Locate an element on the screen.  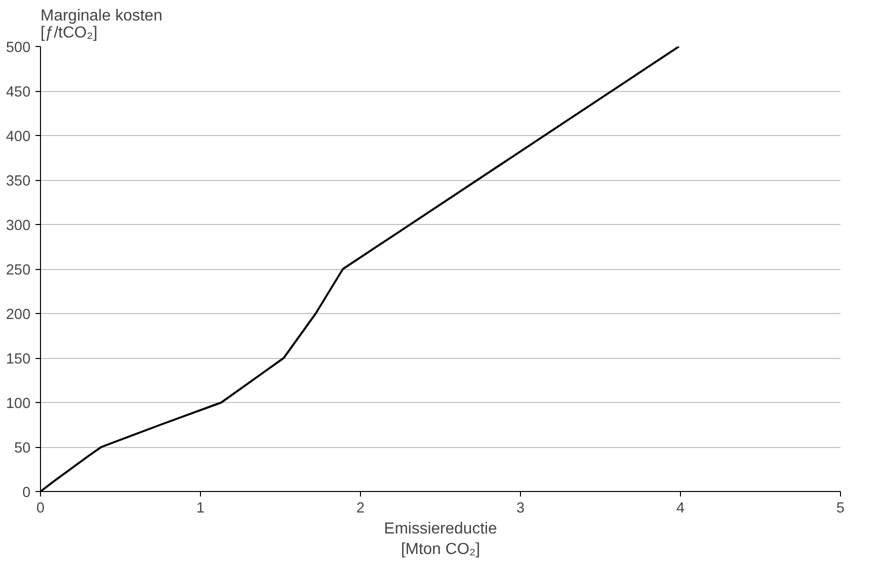
y-tick-label: 50 is located at coordinates (22, 448).